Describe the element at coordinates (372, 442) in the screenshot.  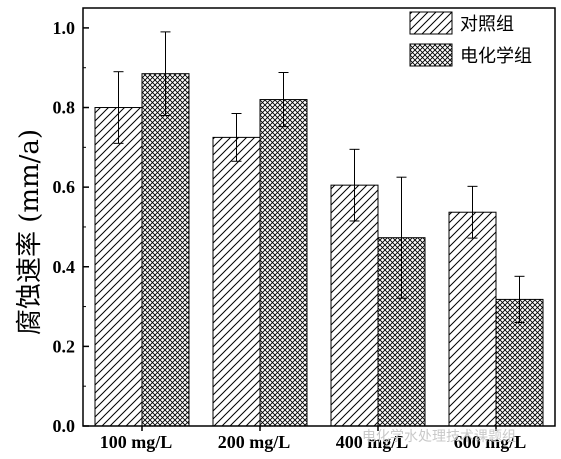
I see `x-tick-label-3: 400 mg/L` at that location.